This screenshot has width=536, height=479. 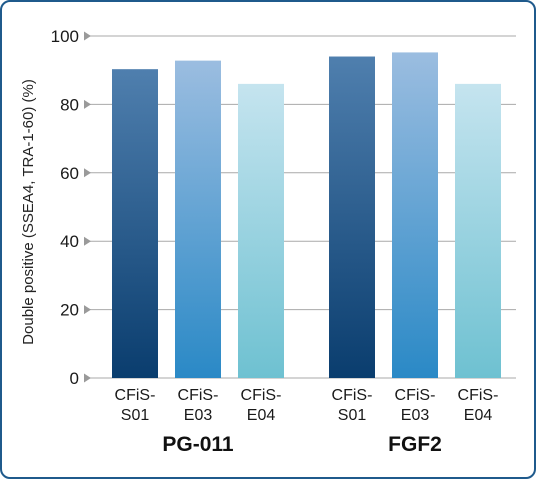 I want to click on y-tick-label: 40, so click(x=69, y=241).